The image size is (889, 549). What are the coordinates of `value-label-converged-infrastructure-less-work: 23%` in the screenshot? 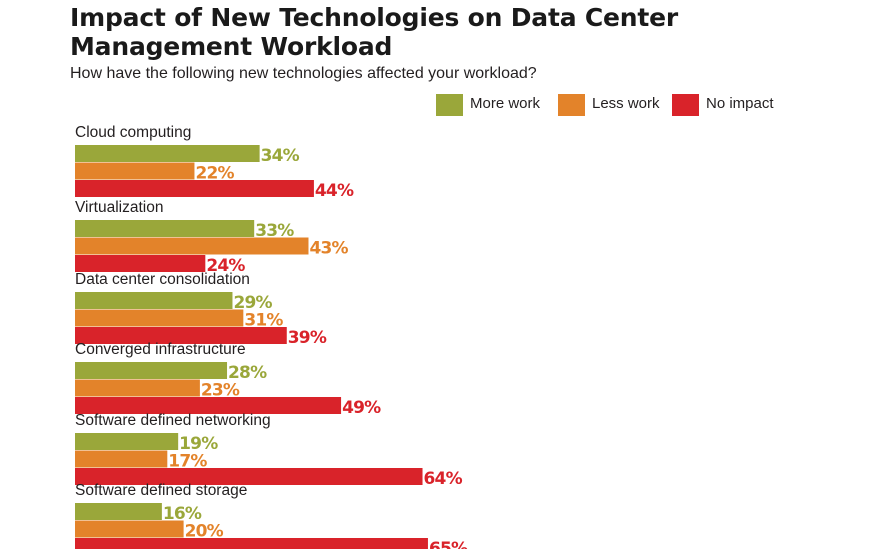 It's located at (220, 391).